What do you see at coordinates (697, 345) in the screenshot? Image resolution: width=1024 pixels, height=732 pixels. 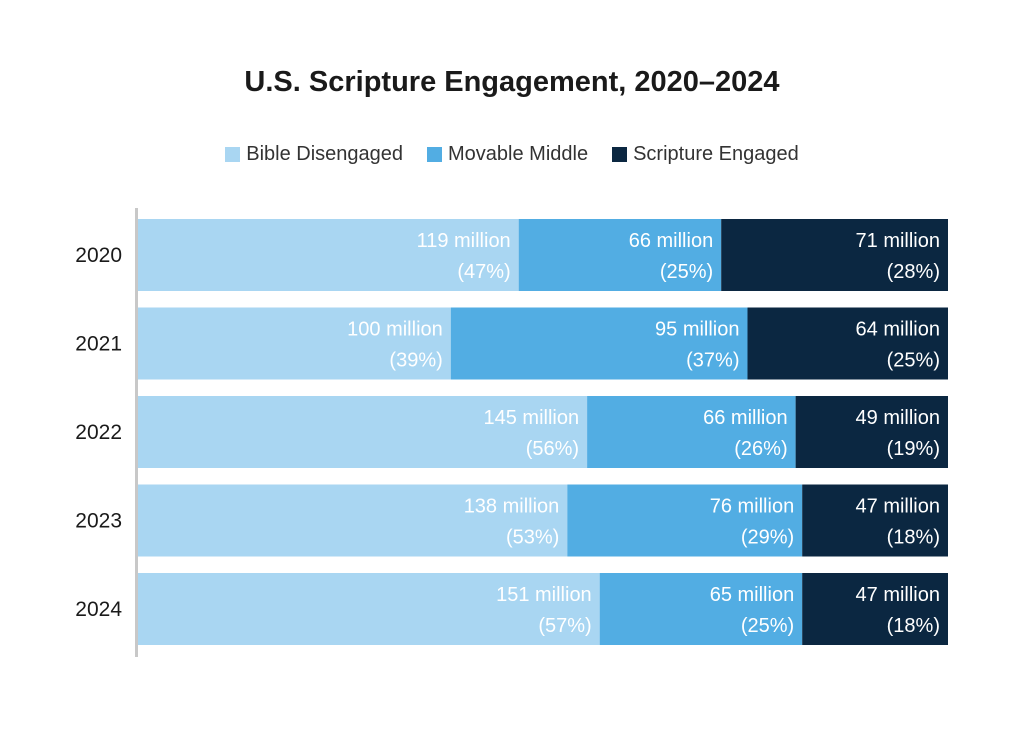 I see `data-label-movable-middle-2021: 95 million (37%)` at bounding box center [697, 345].